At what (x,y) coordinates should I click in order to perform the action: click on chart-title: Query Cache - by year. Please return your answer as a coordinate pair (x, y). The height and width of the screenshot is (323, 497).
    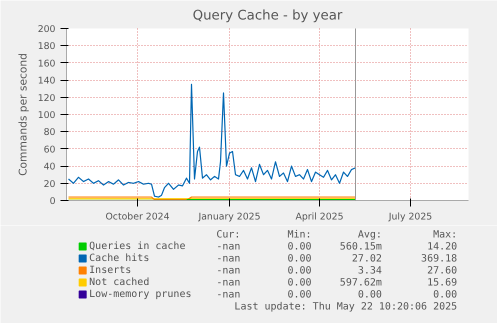
    Looking at the image, I should click on (267, 16).